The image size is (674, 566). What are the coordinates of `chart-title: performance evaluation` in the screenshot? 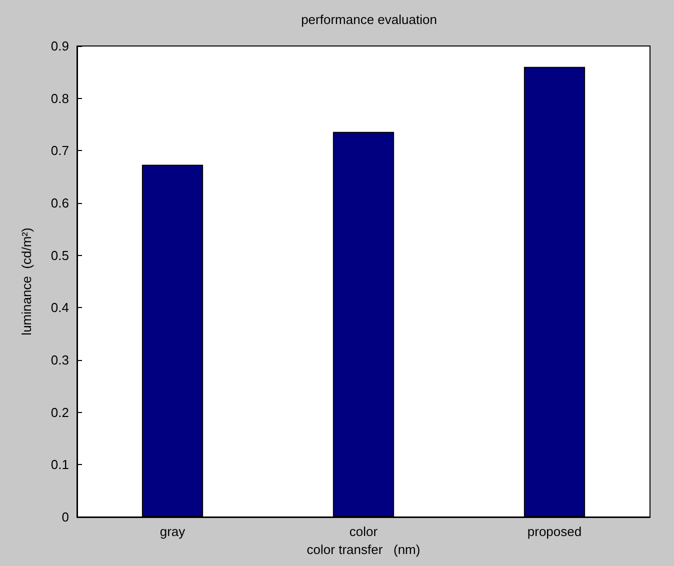 It's located at (369, 19).